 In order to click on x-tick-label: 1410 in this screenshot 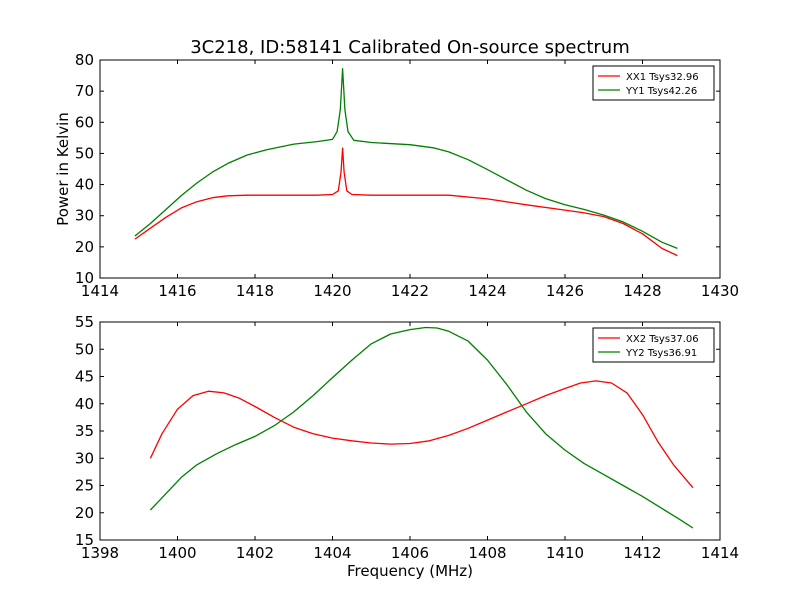, I will do `click(565, 553)`.